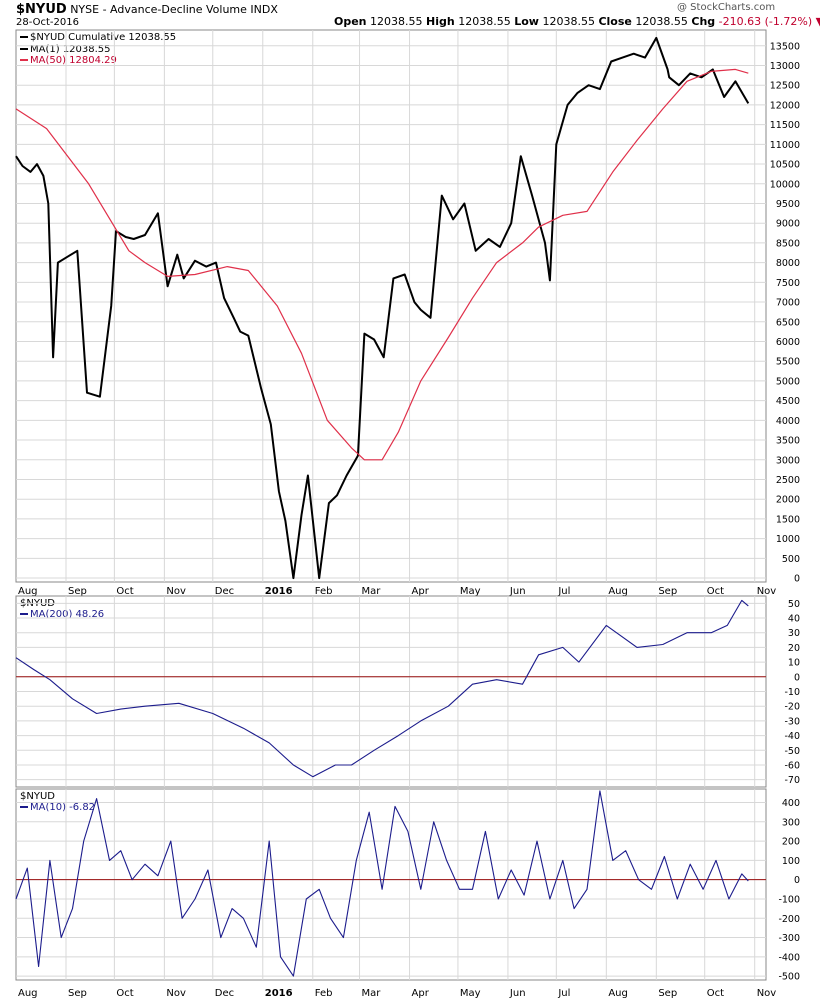  I want to click on y-tick-label: 4000, so click(788, 421).